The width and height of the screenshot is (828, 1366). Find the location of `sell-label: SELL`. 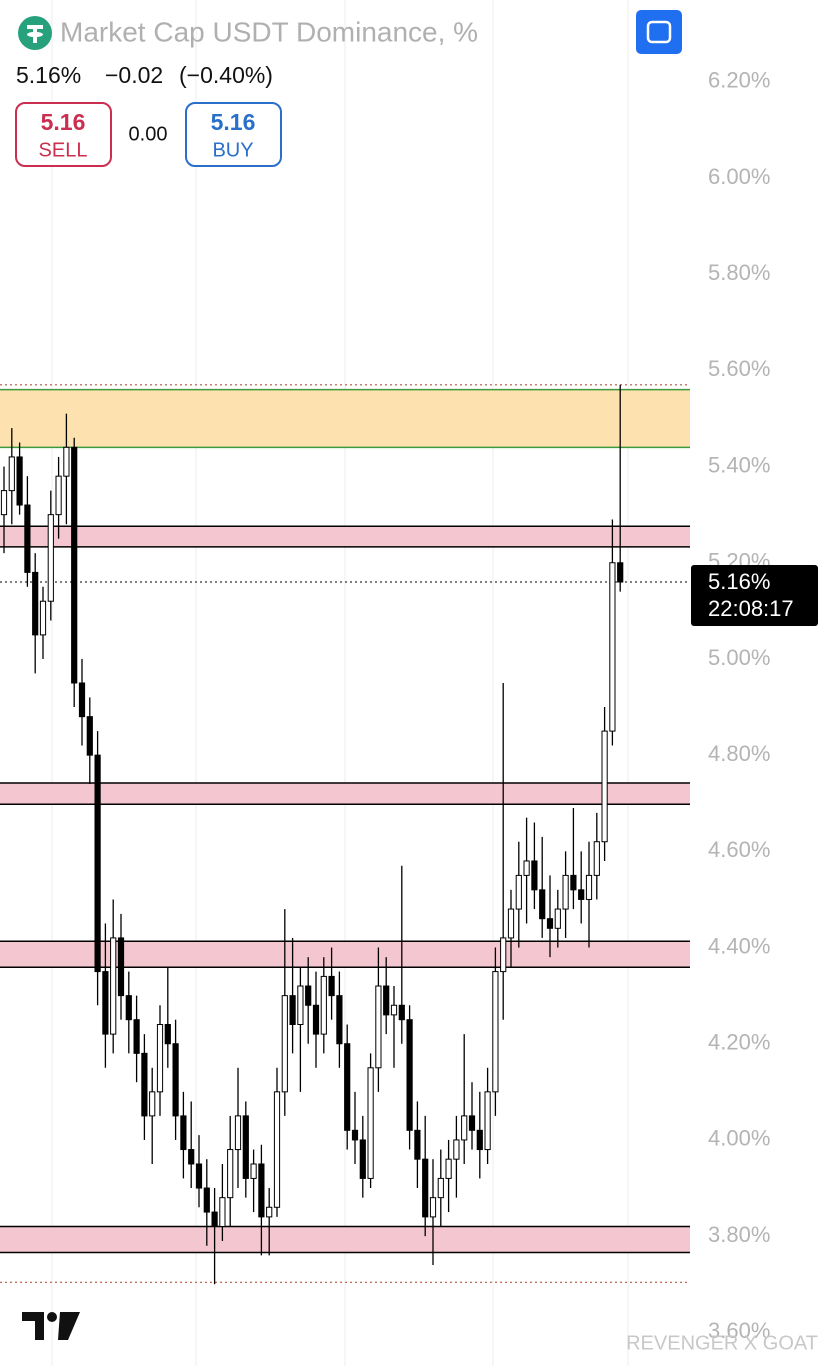

sell-label: SELL is located at coordinates (63, 150).